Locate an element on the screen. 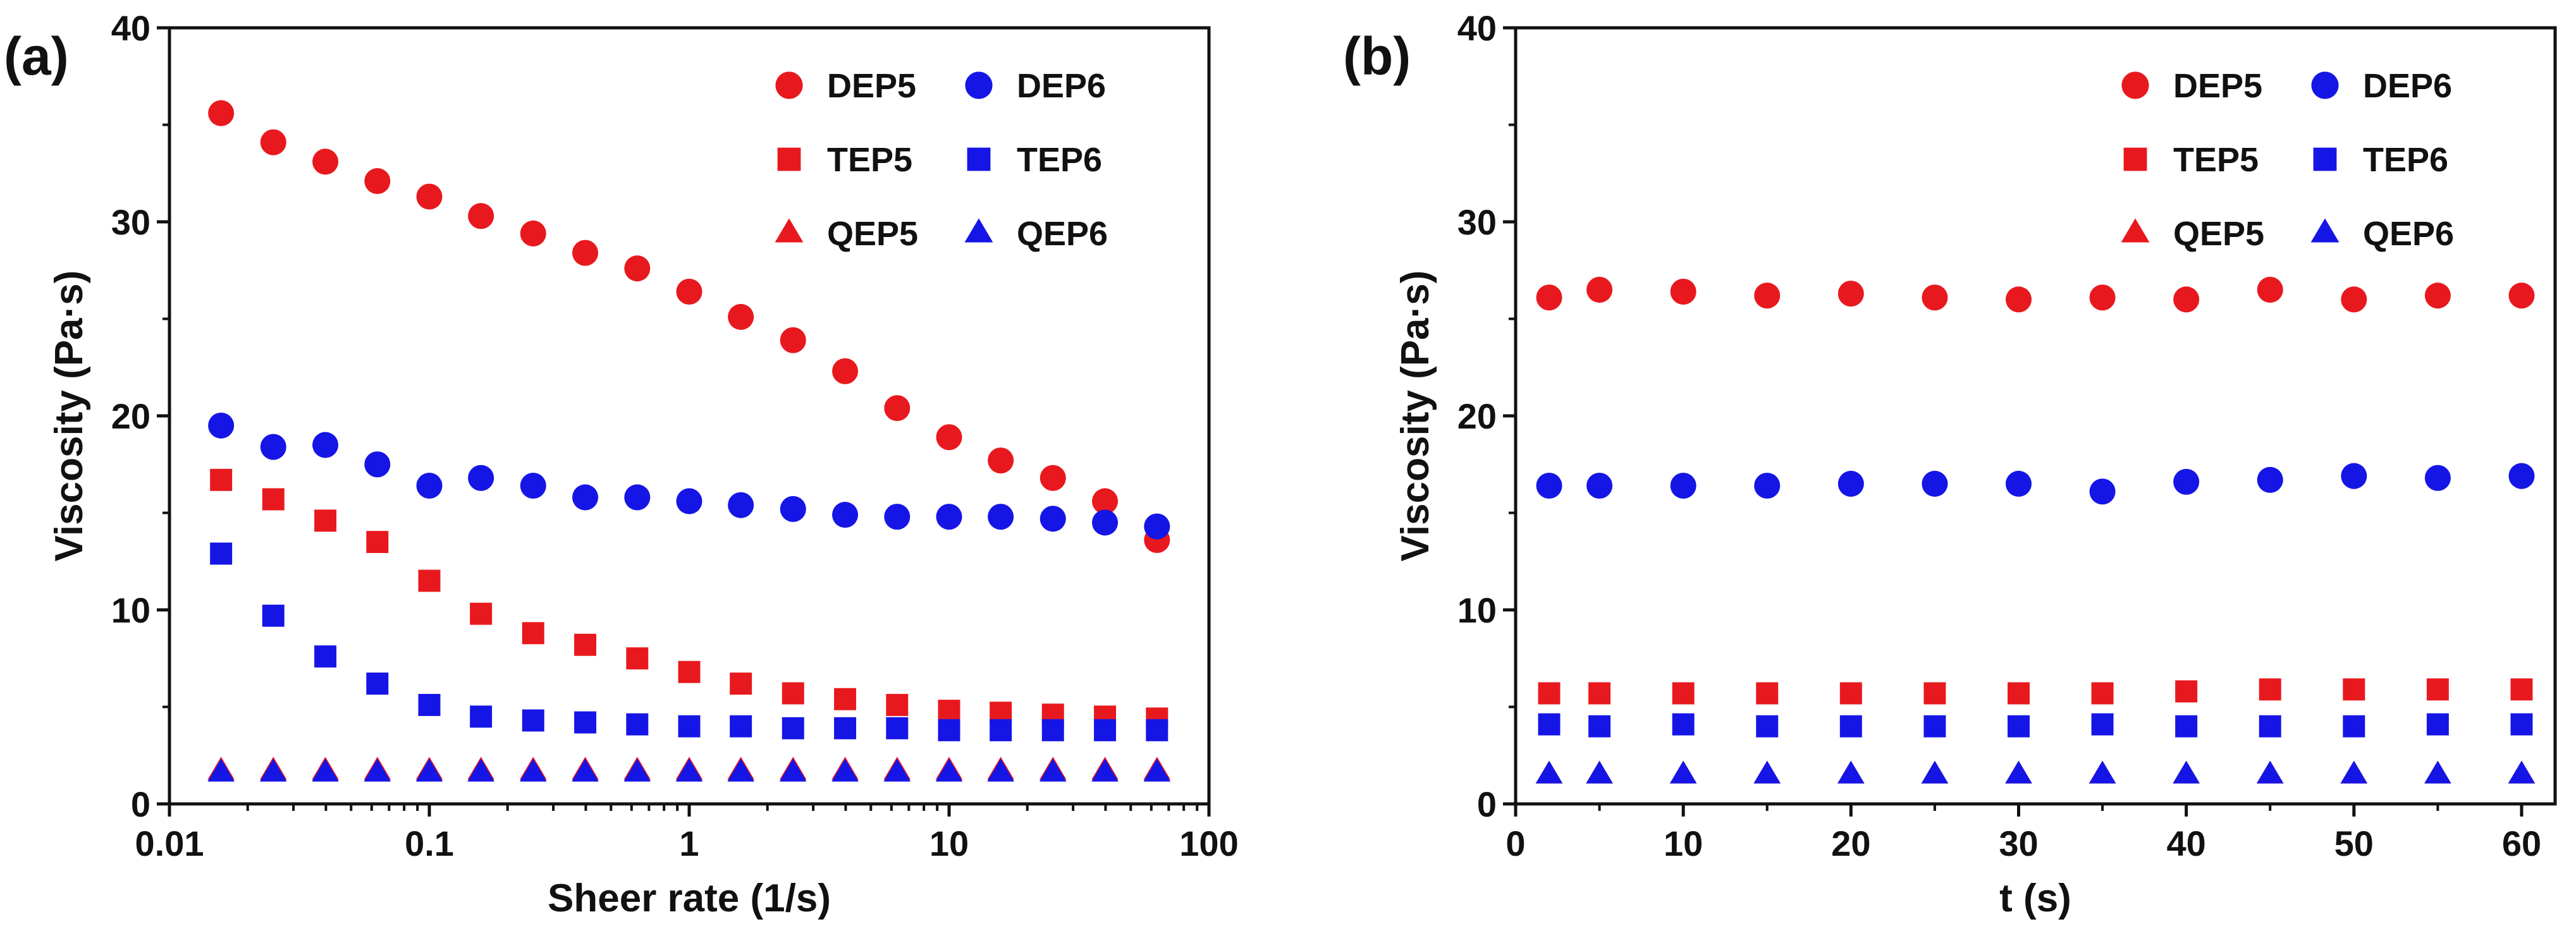  y-tick-label: 30 is located at coordinates (130, 222).